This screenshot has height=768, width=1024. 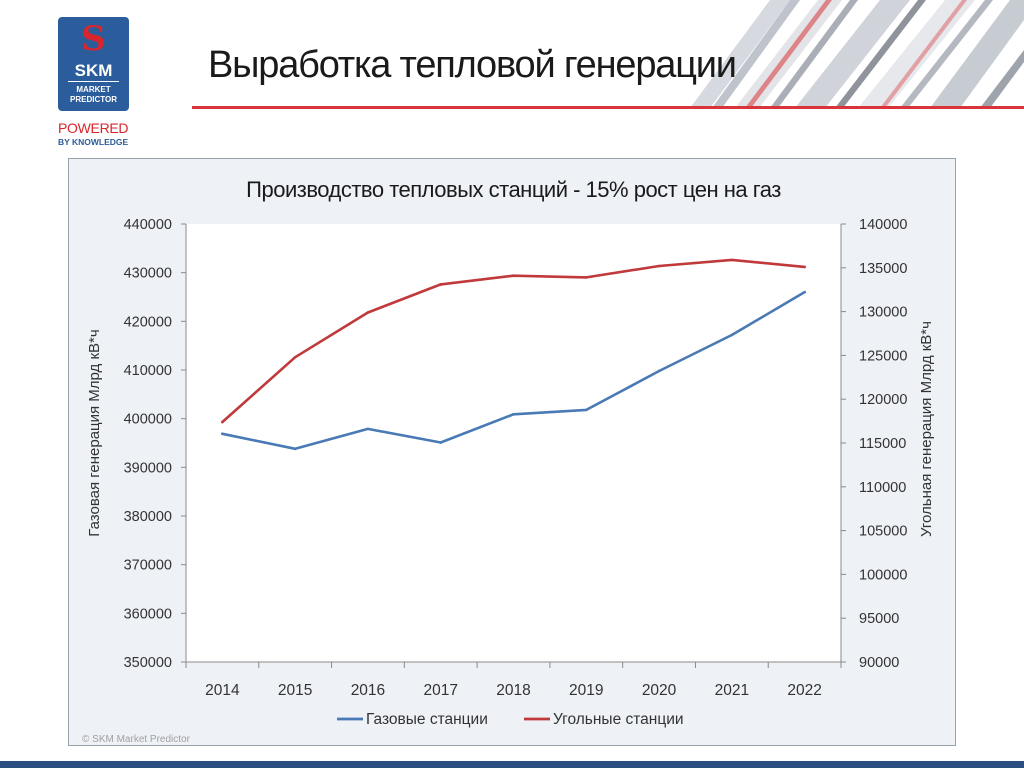 What do you see at coordinates (440, 690) in the screenshot?
I see `x-tick-label: 2017` at bounding box center [440, 690].